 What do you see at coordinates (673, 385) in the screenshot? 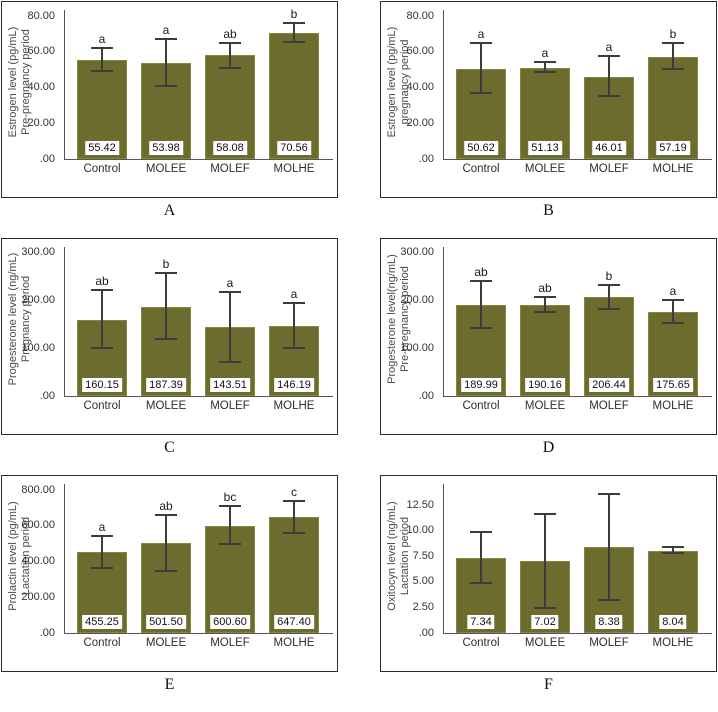
I see `bar-value-label: 175.65` at bounding box center [673, 385].